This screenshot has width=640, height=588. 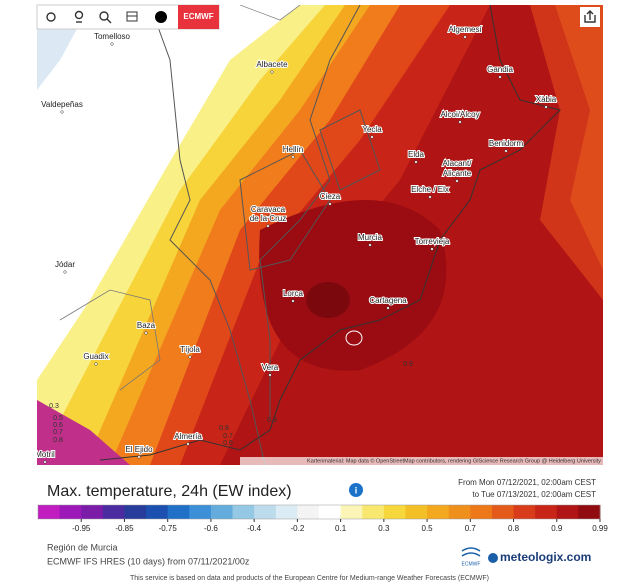 I want to click on place-label: Hellín, so click(x=293, y=149).